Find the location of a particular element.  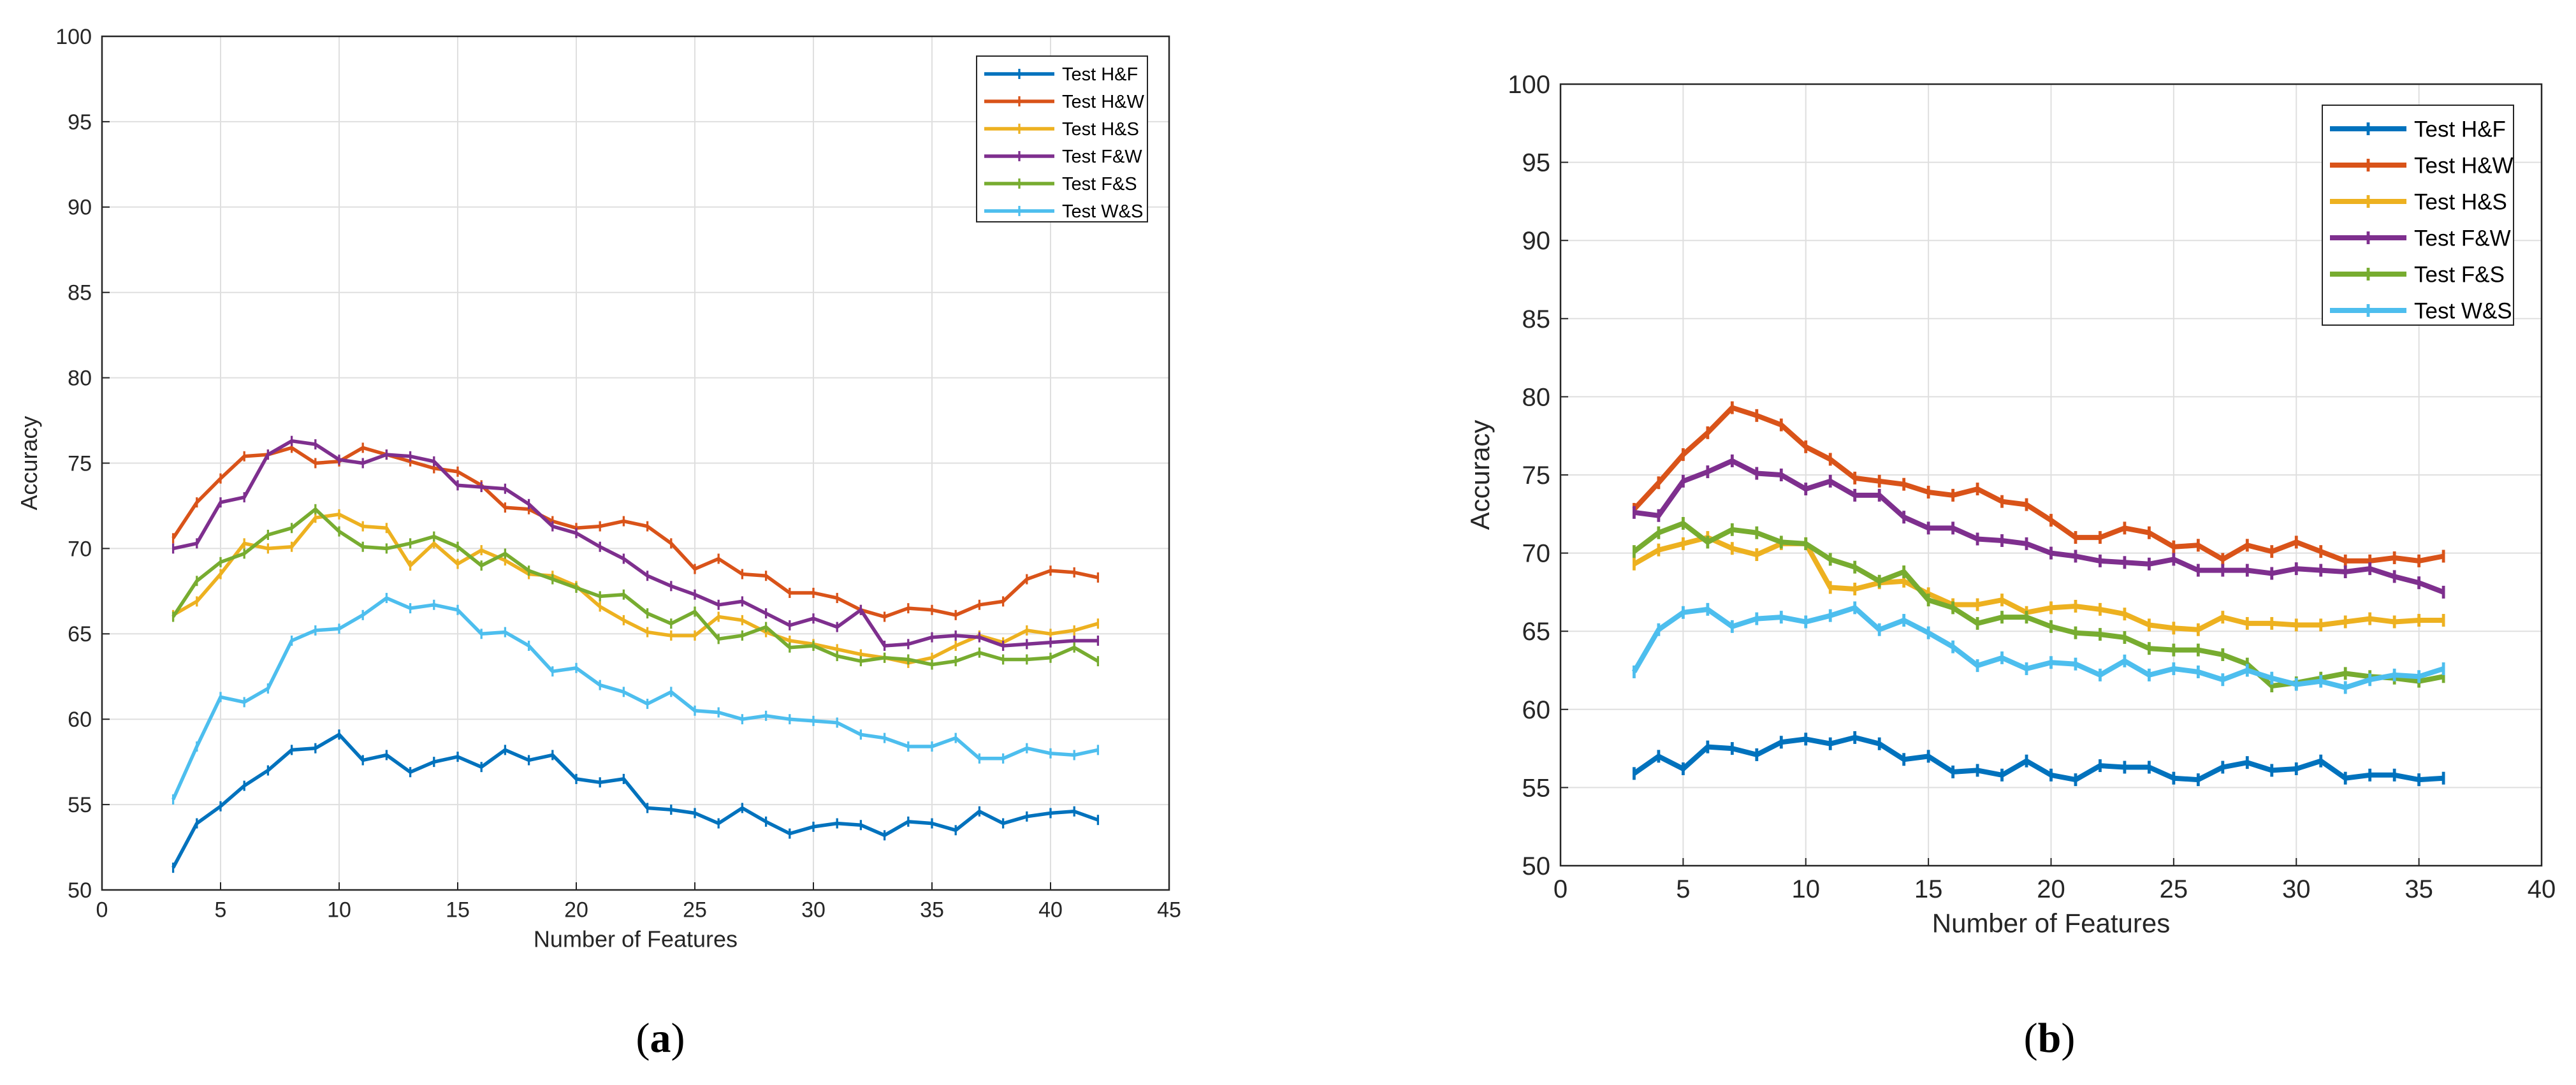

panel-a-caption: (a) is located at coordinates (660, 1038).